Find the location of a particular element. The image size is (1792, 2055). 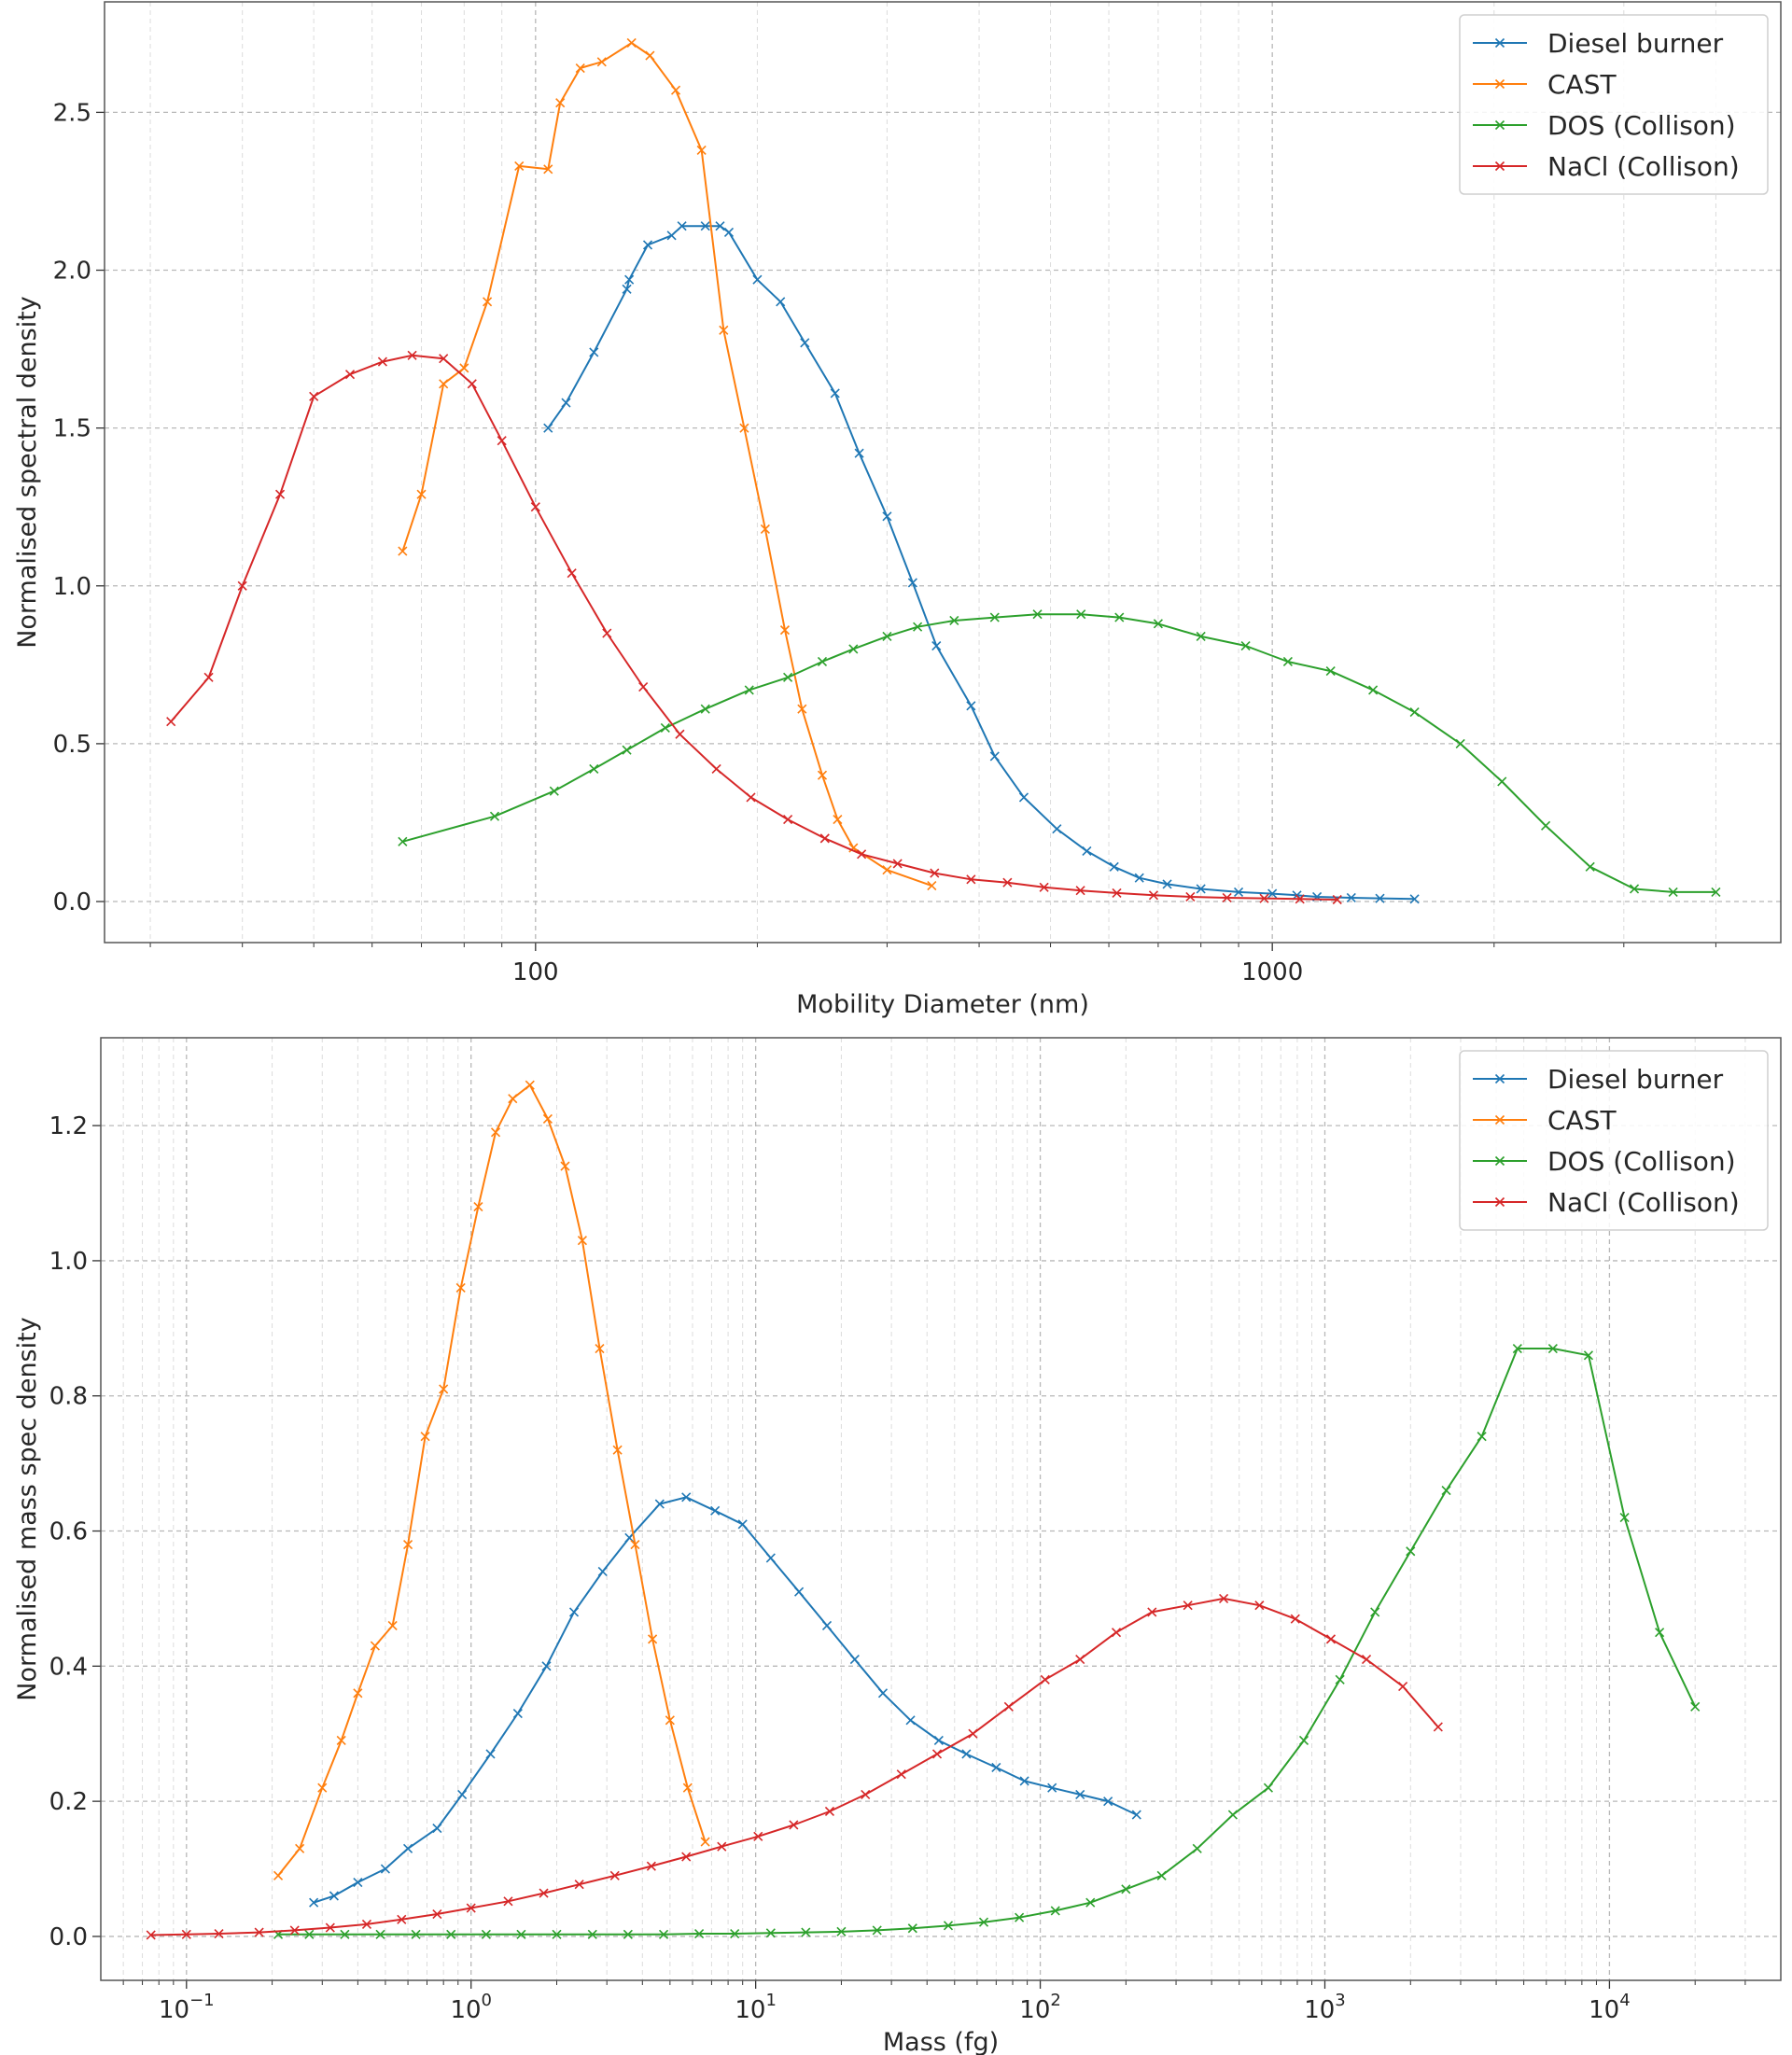

x-tick-label: 1000 is located at coordinates (1272, 972).